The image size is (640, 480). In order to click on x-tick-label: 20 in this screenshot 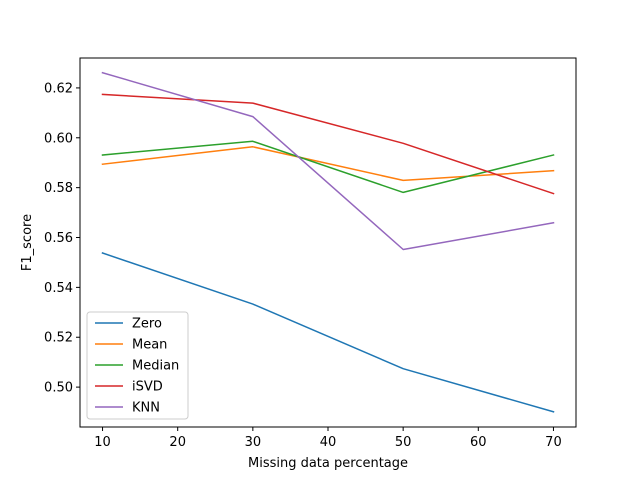, I will do `click(177, 442)`.